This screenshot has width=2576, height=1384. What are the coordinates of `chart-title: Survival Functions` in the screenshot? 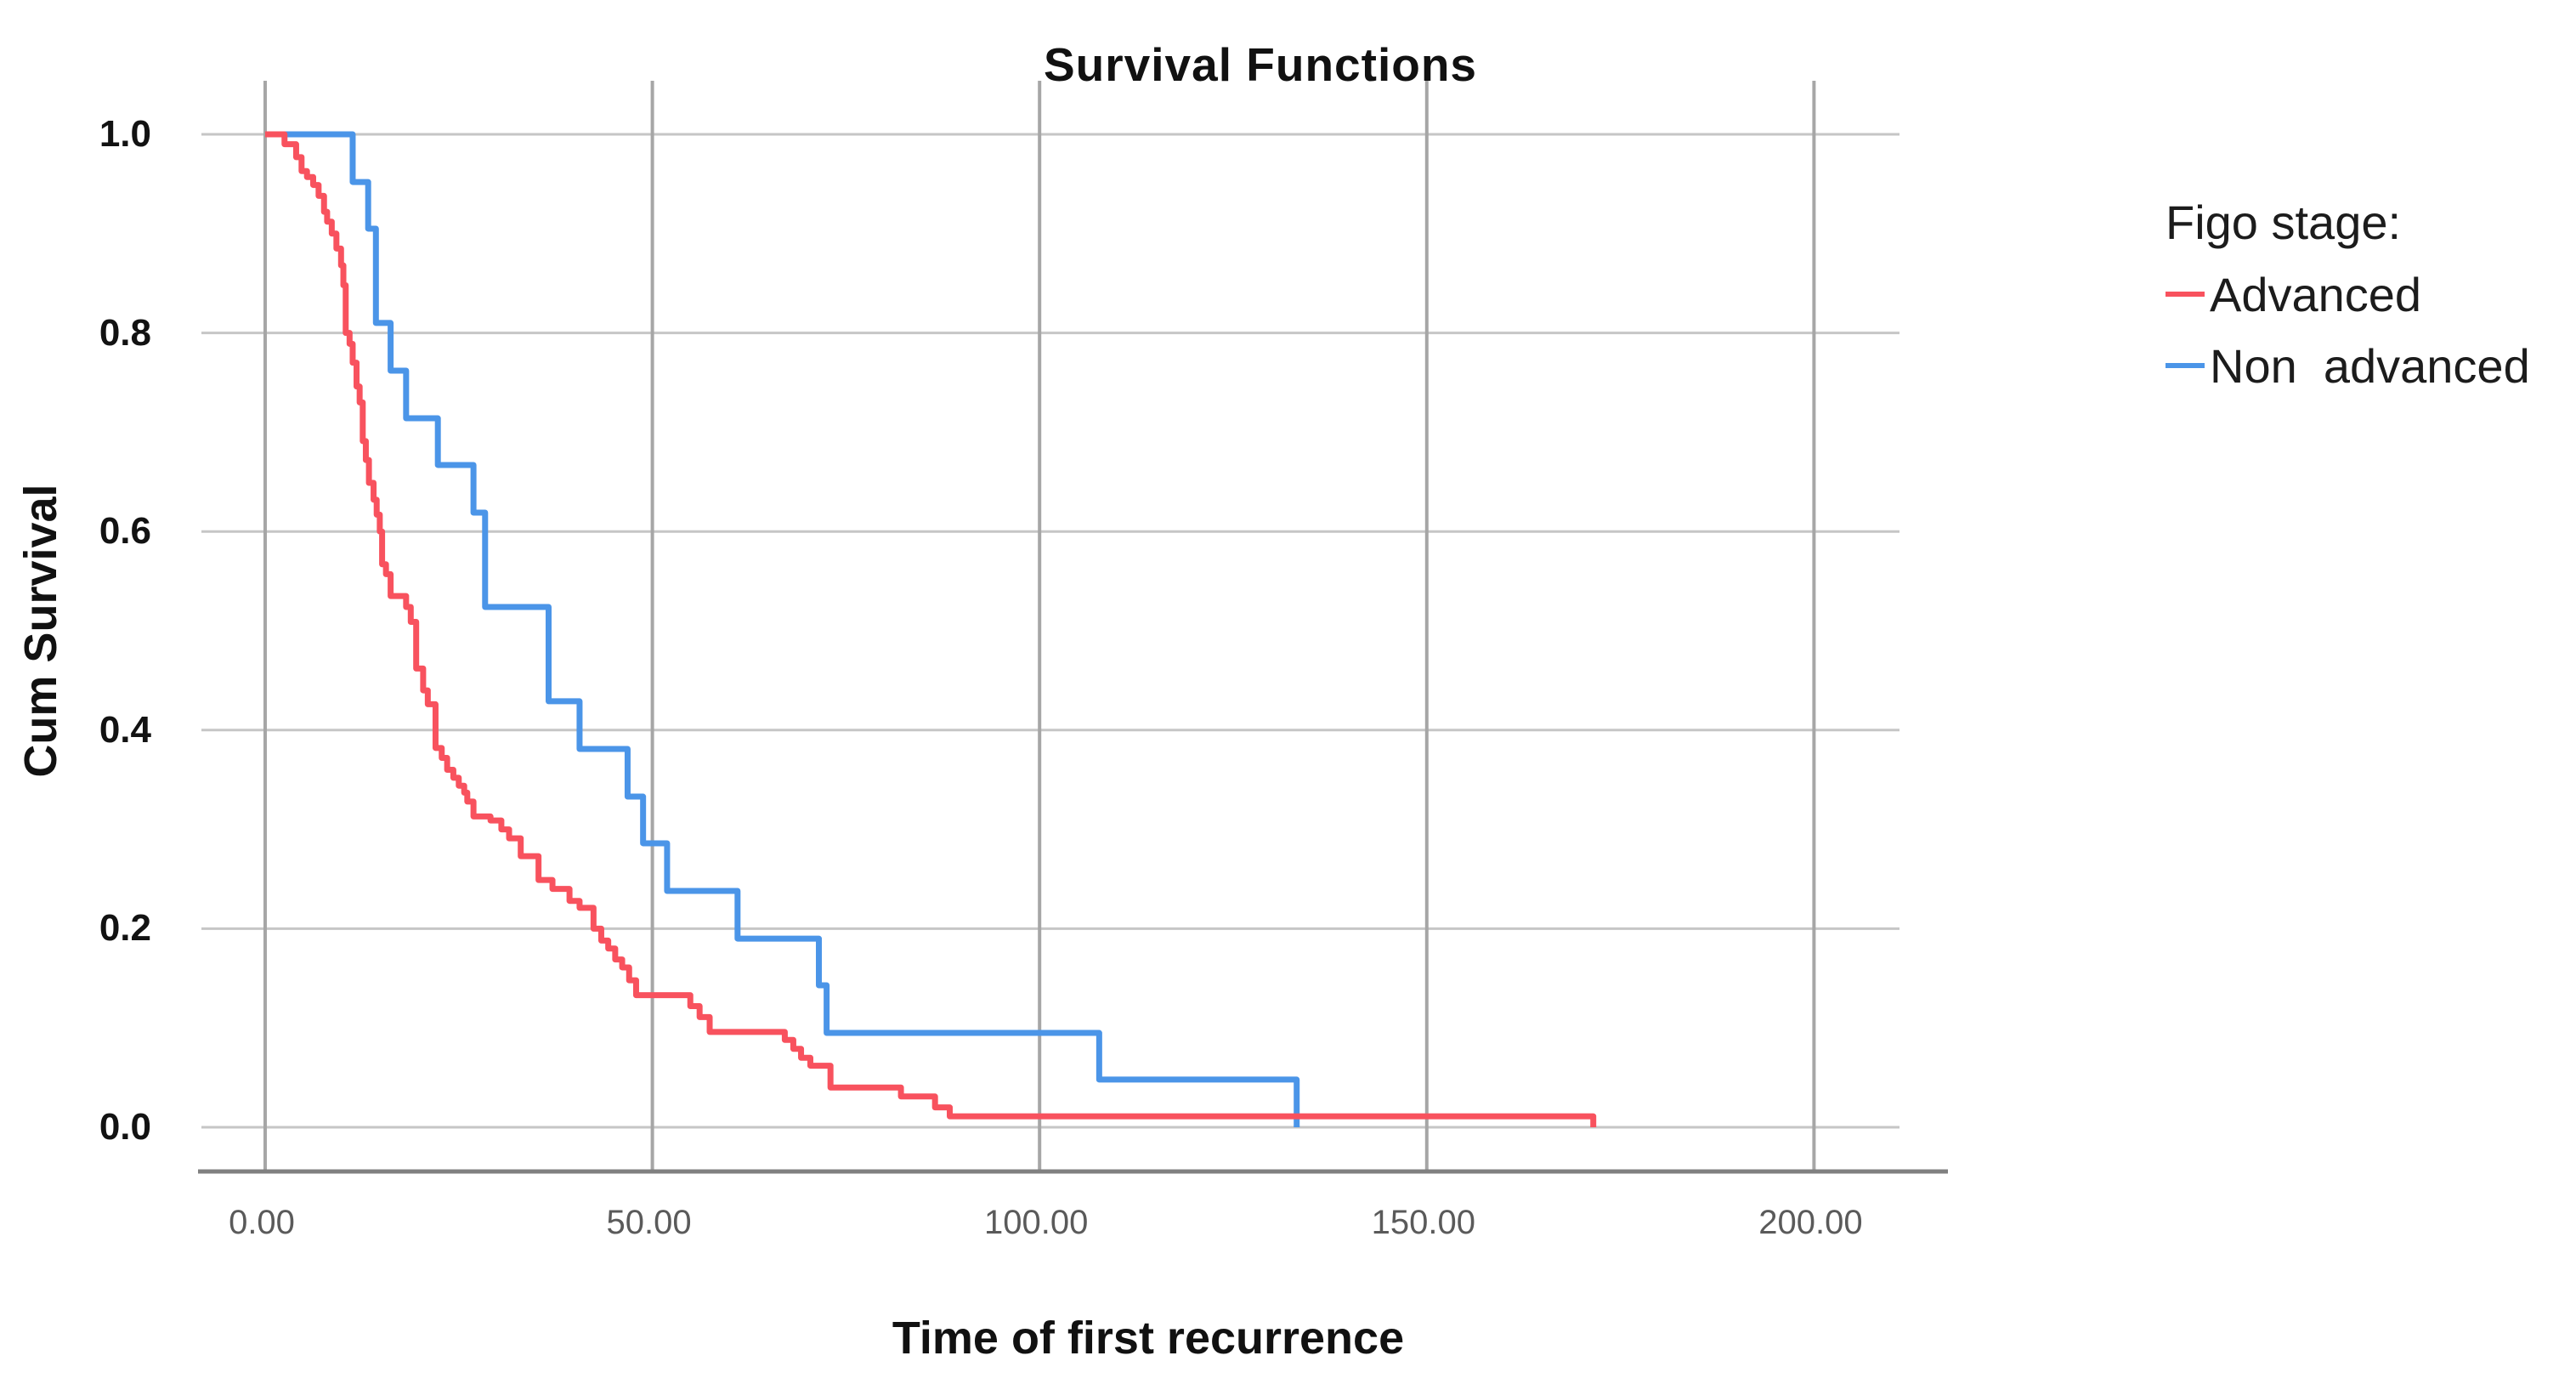 It's located at (1260, 64).